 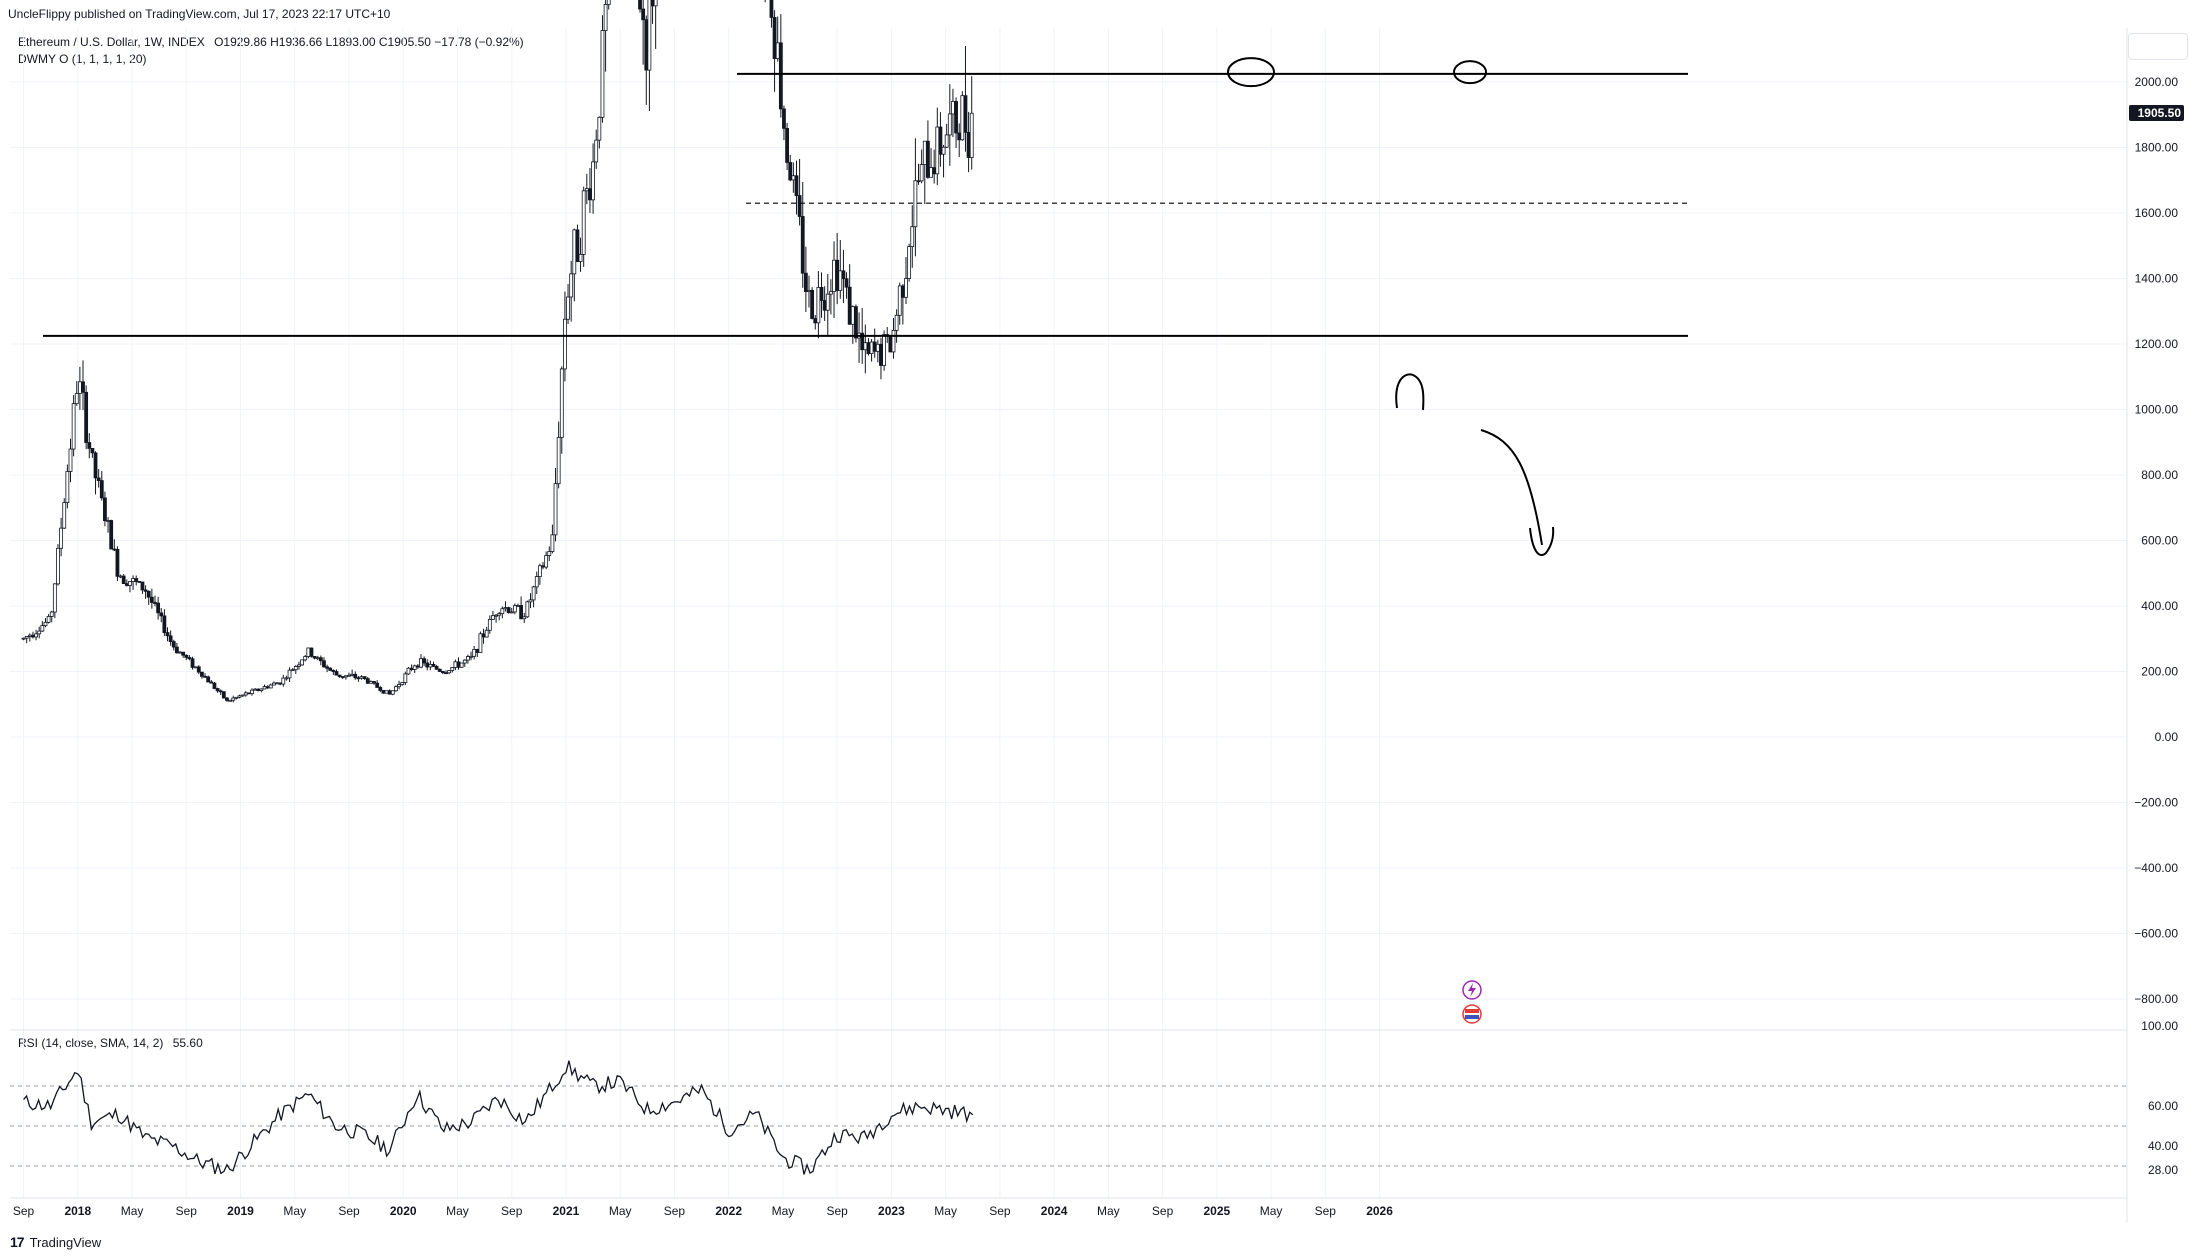 I want to click on x-tick-label: 2018, so click(x=77, y=1211).